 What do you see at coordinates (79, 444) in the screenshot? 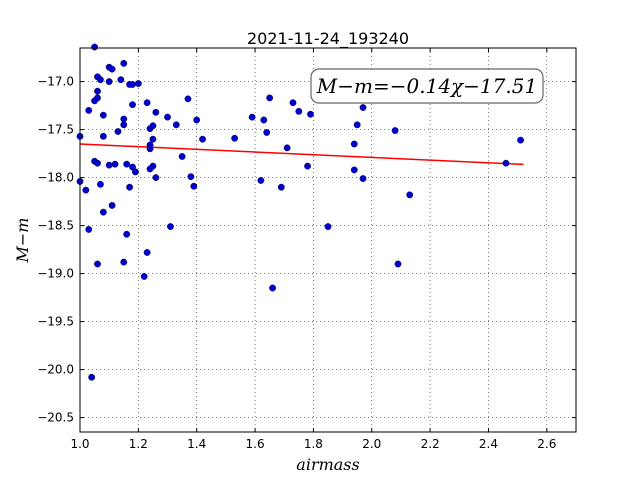
I see `x-tick-label: 1.0` at bounding box center [79, 444].